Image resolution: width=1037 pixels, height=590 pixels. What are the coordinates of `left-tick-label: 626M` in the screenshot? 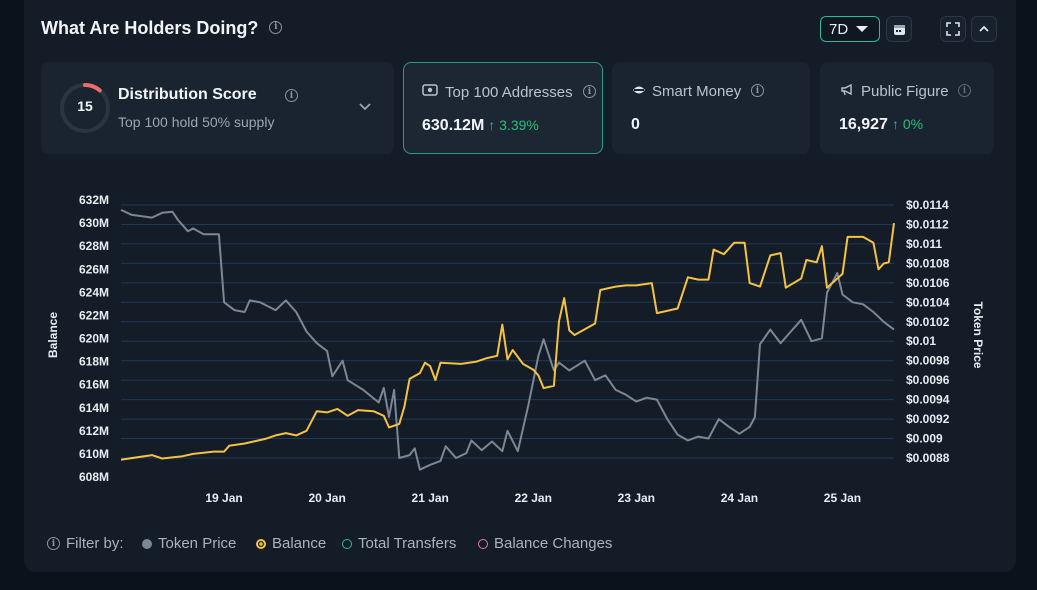 It's located at (94, 269).